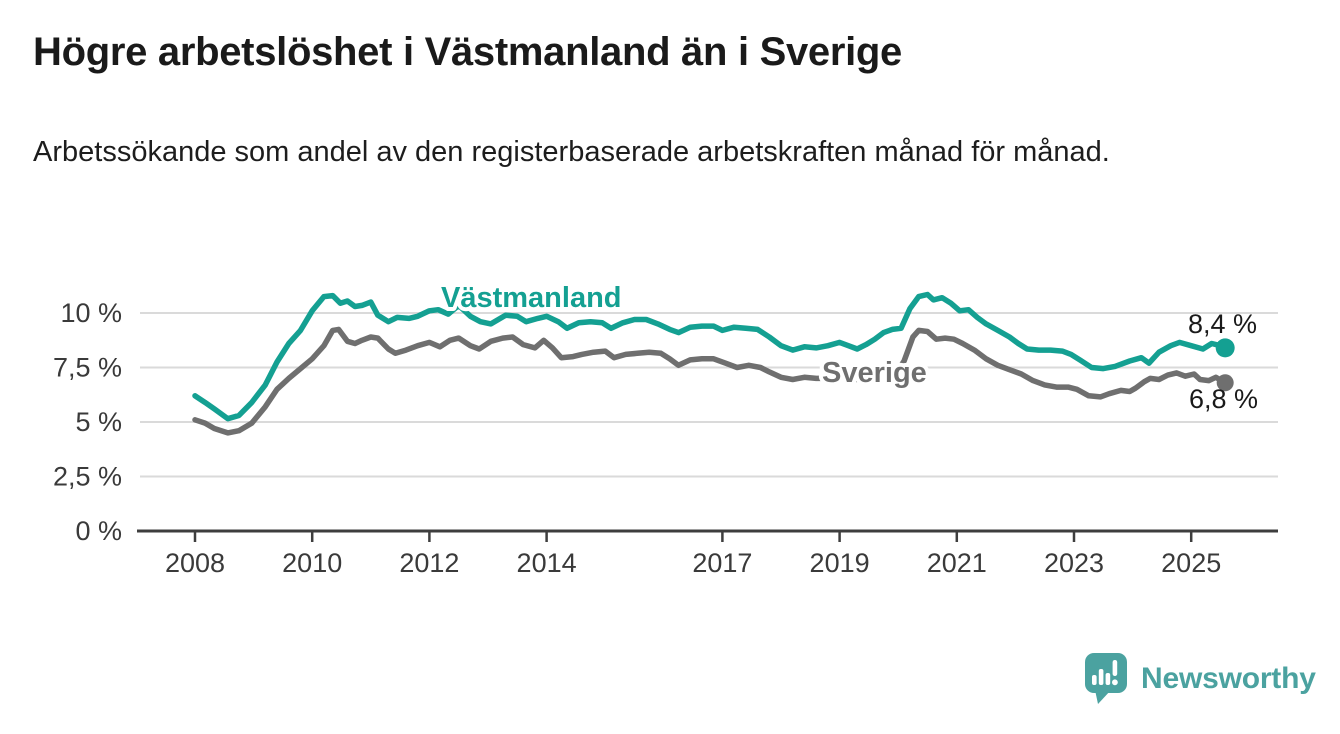 Image resolution: width=1340 pixels, height=734 pixels. Describe the element at coordinates (87, 368) in the screenshot. I see `y-axis-tick-label: 7,5 %` at that location.